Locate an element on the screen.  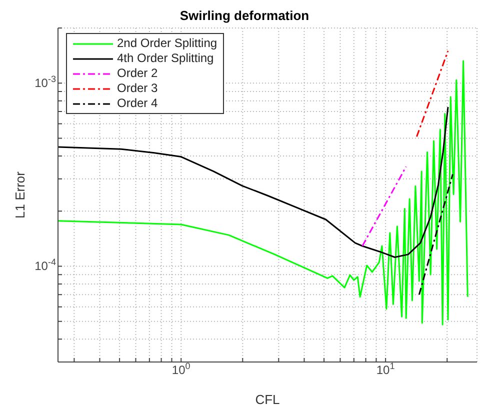
chart-title: Swirling deformation is located at coordinates (244, 16).